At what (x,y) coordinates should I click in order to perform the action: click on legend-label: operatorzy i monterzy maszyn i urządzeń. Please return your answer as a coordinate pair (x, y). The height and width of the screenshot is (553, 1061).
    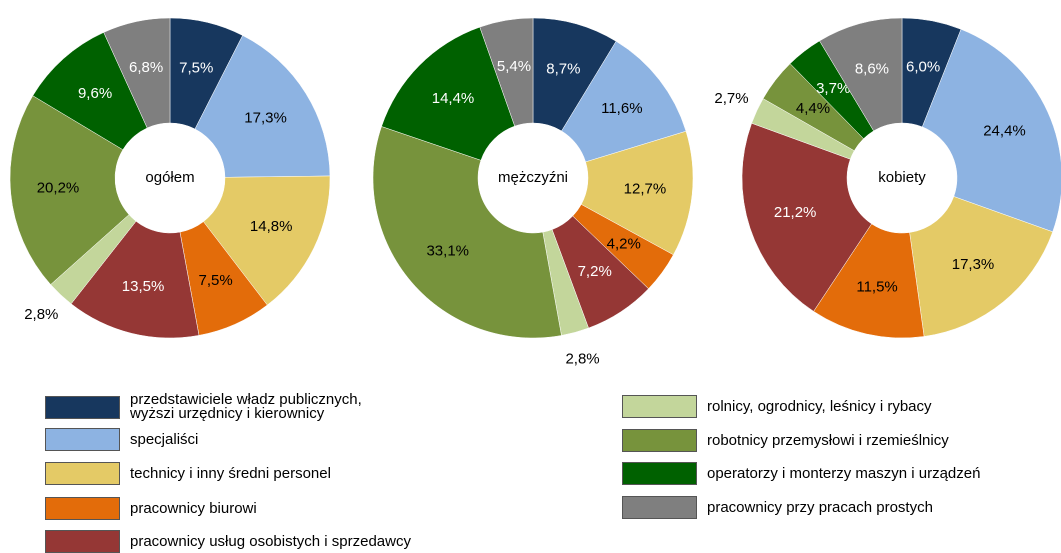
    Looking at the image, I should click on (844, 473).